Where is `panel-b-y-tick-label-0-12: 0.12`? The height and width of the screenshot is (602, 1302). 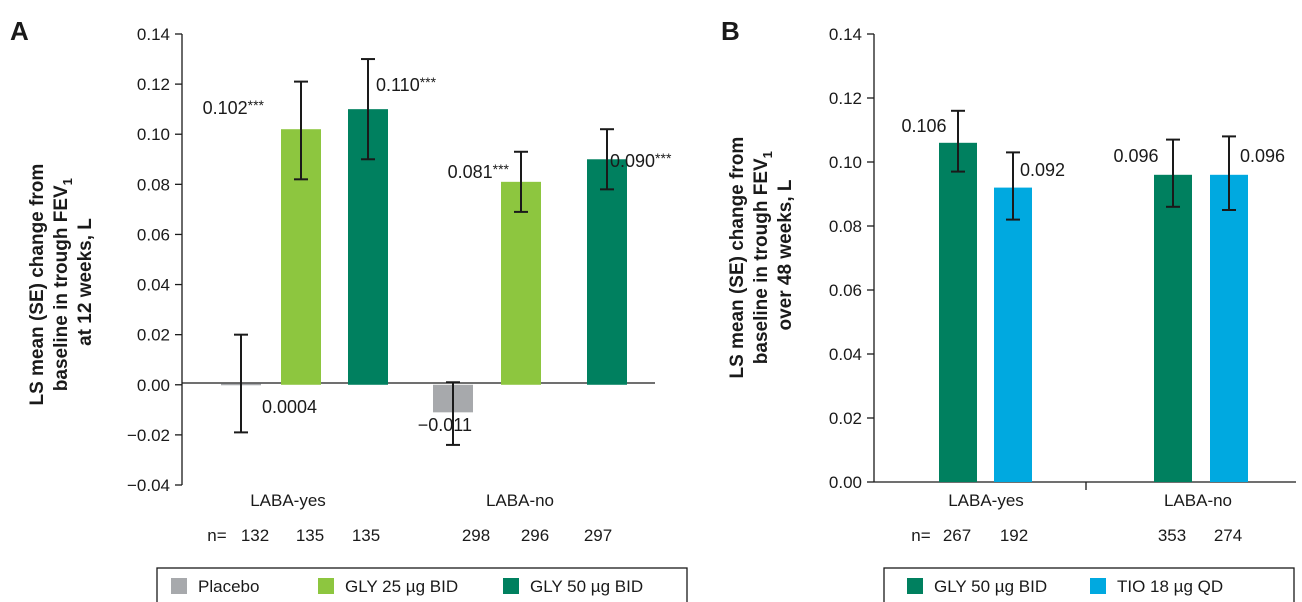
panel-b-y-tick-label-0-12: 0.12 is located at coordinates (845, 98).